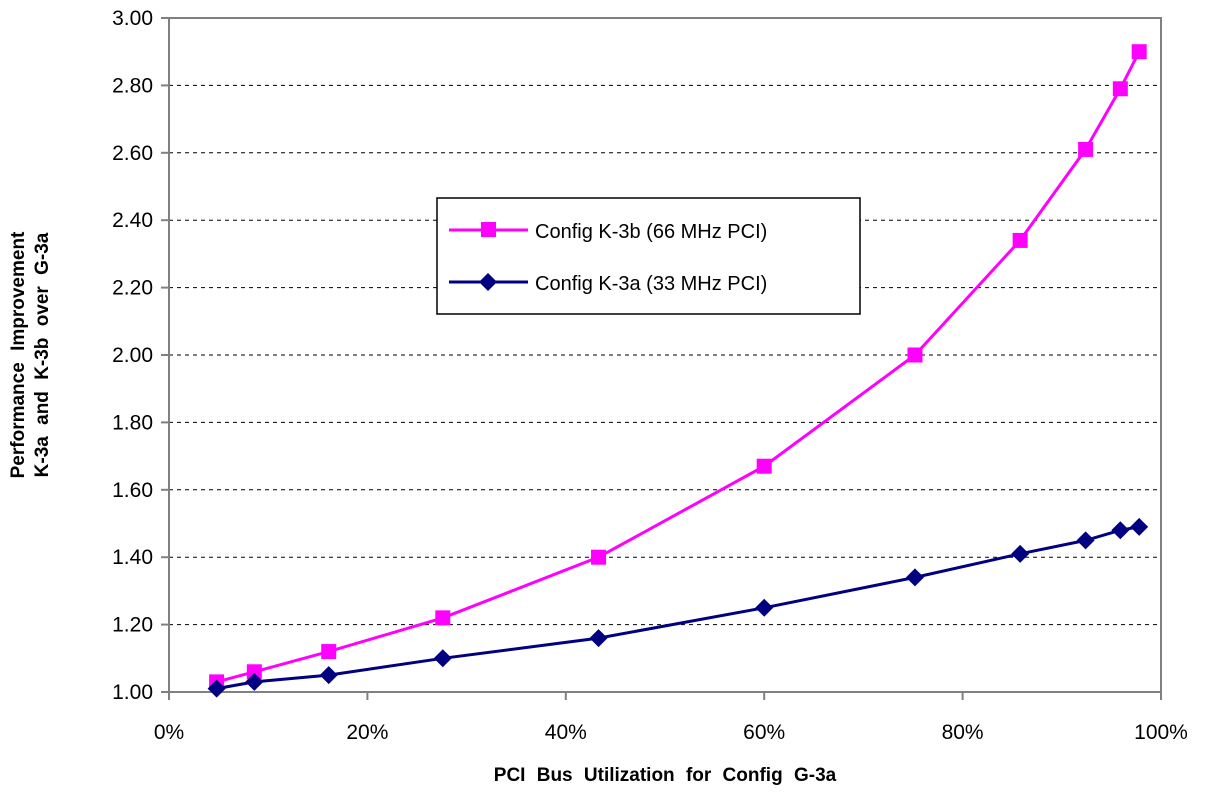  I want to click on y-tick-label: 1.00, so click(132, 692).